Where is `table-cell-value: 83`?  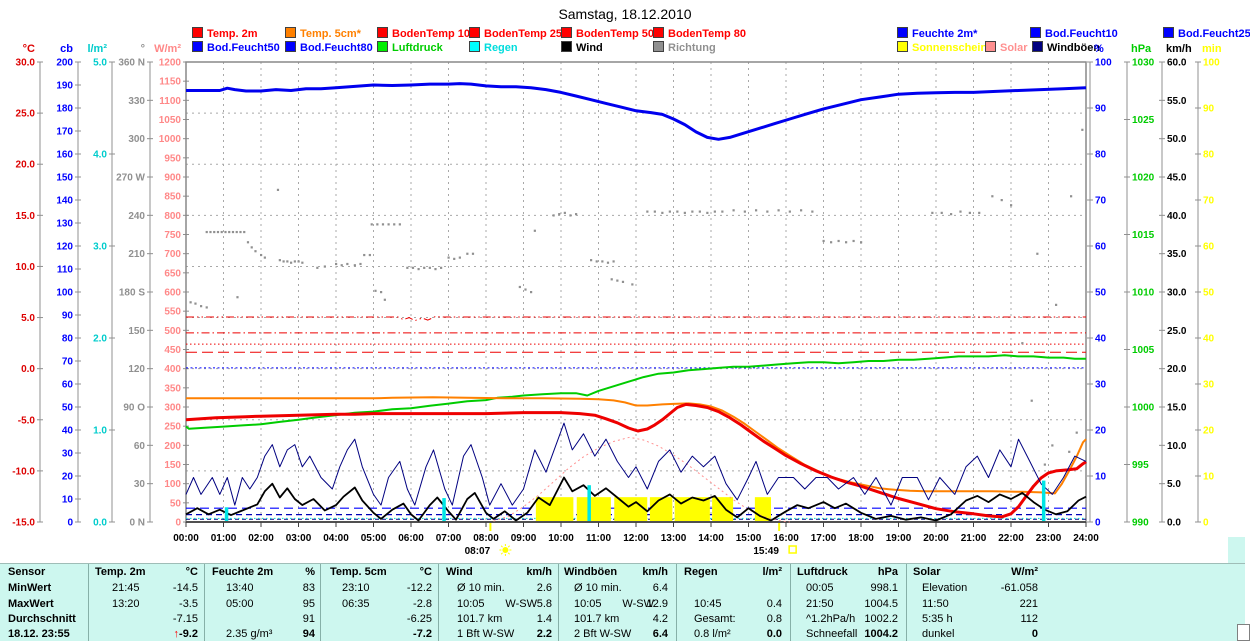 table-cell-value: 83 is located at coordinates (308, 588).